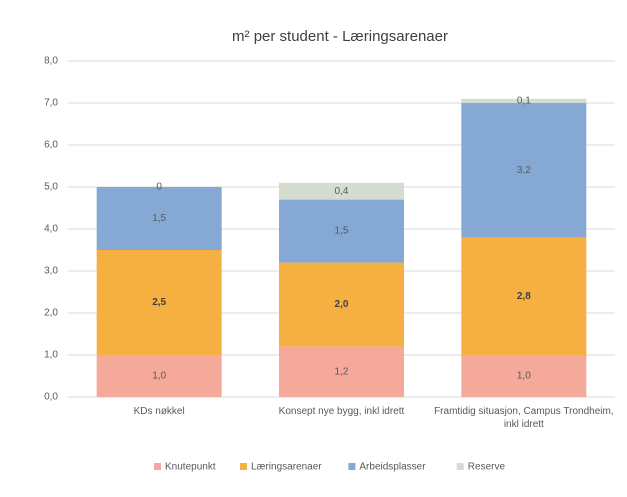  I want to click on legend-label: Arbeidsplasser, so click(392, 467).